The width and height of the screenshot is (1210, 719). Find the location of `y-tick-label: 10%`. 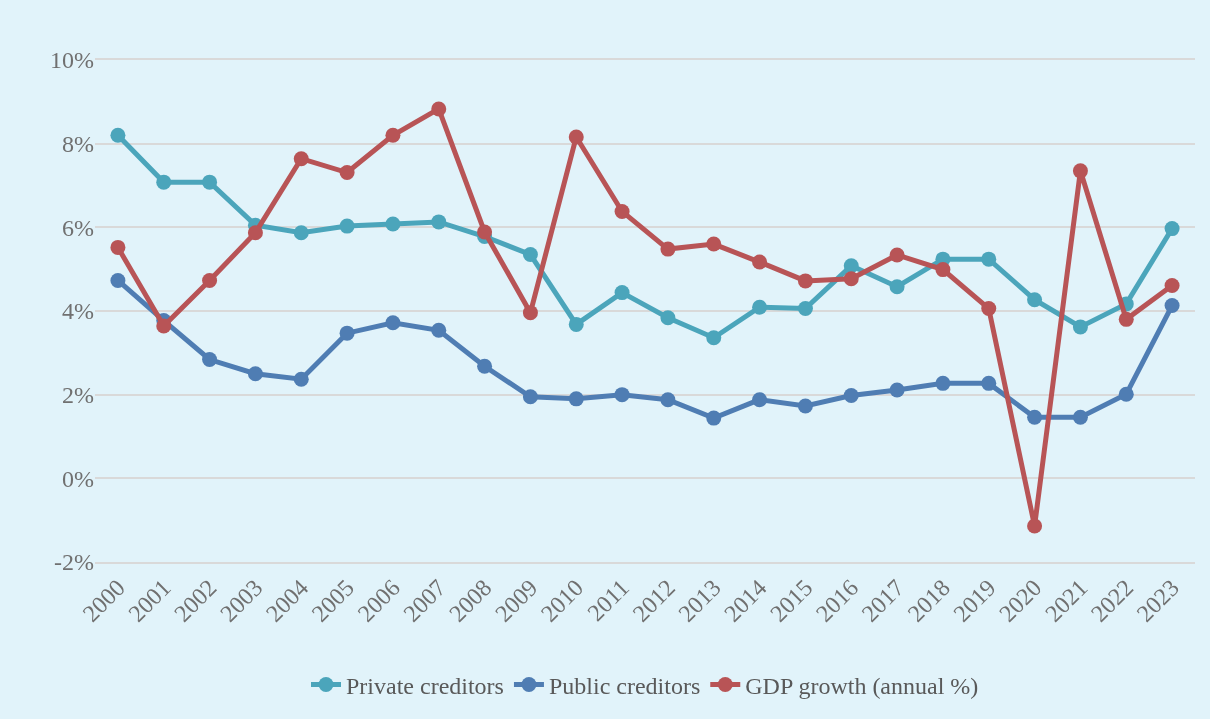

y-tick-label: 10% is located at coordinates (72, 60).